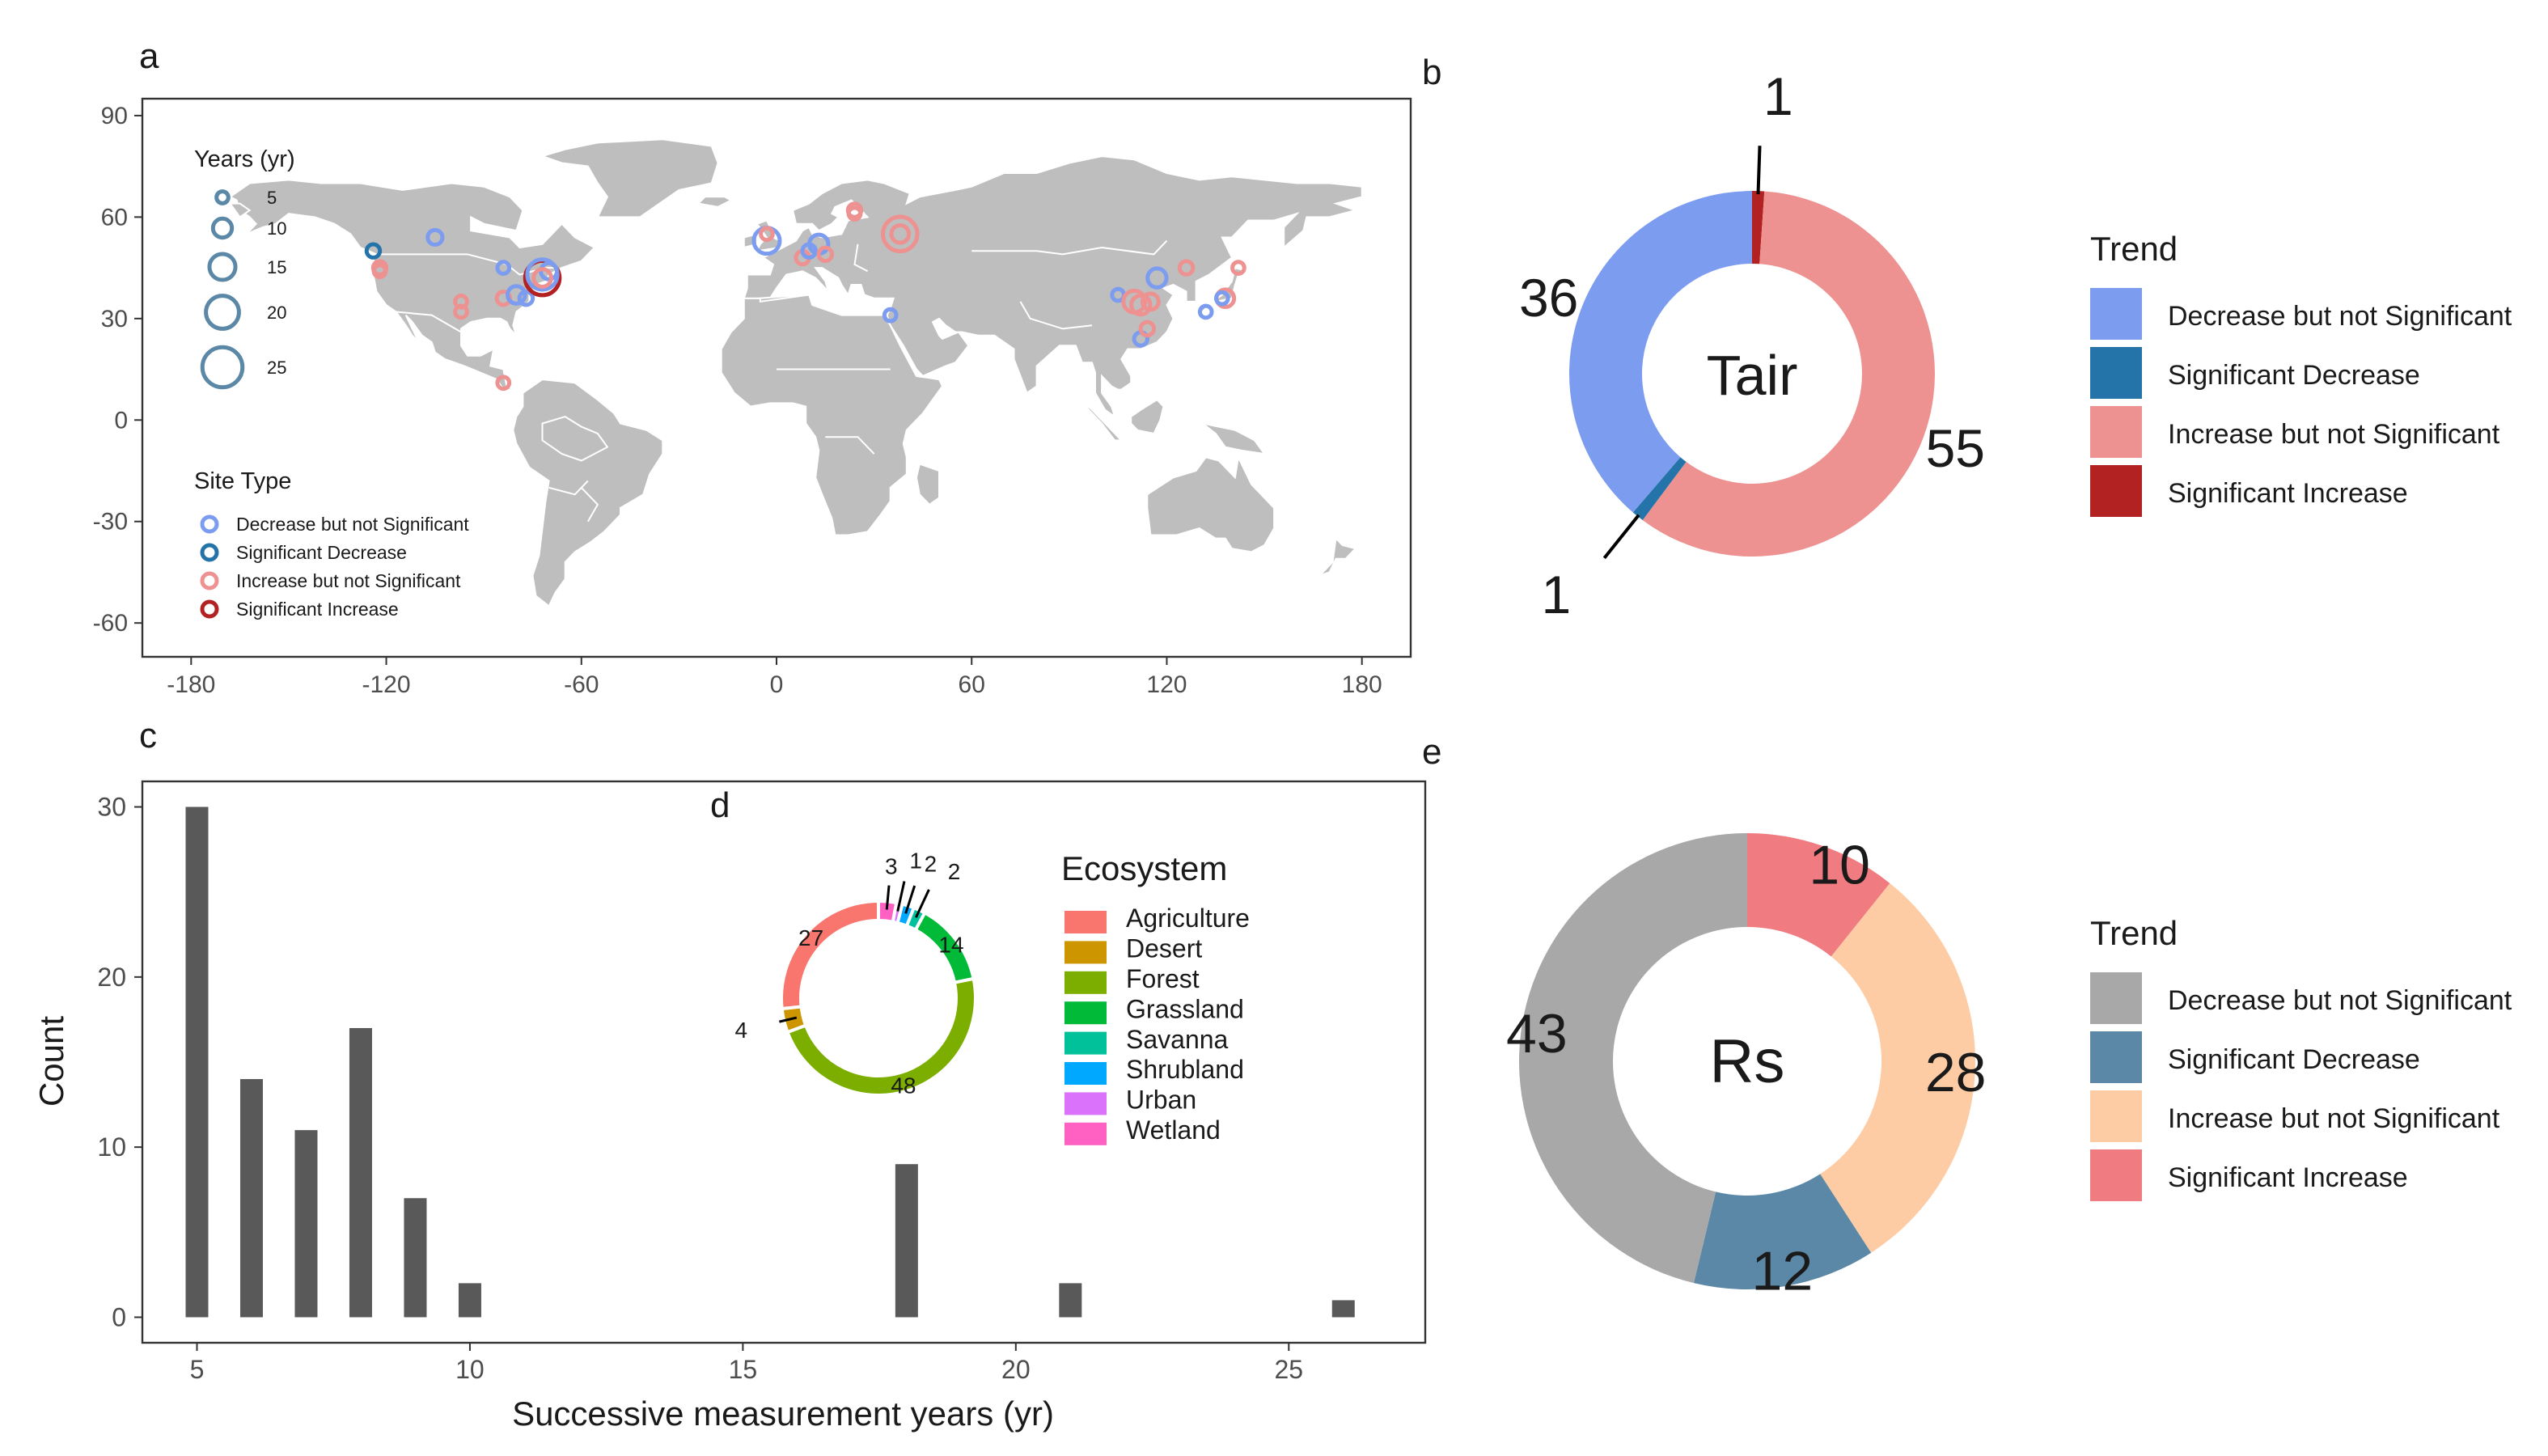 The width and height of the screenshot is (2548, 1456). I want to click on slice-value-label: 28, so click(1956, 1072).